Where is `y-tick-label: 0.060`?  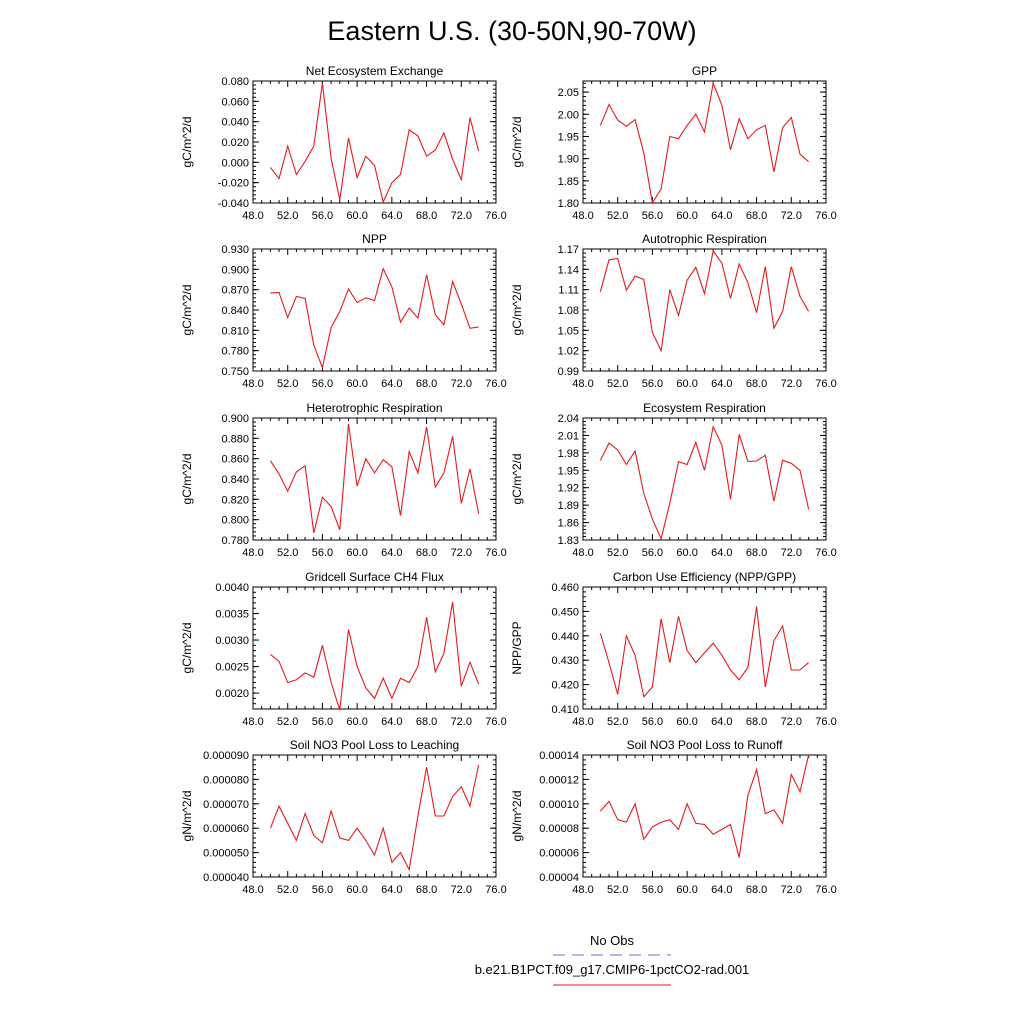 y-tick-label: 0.060 is located at coordinates (235, 102).